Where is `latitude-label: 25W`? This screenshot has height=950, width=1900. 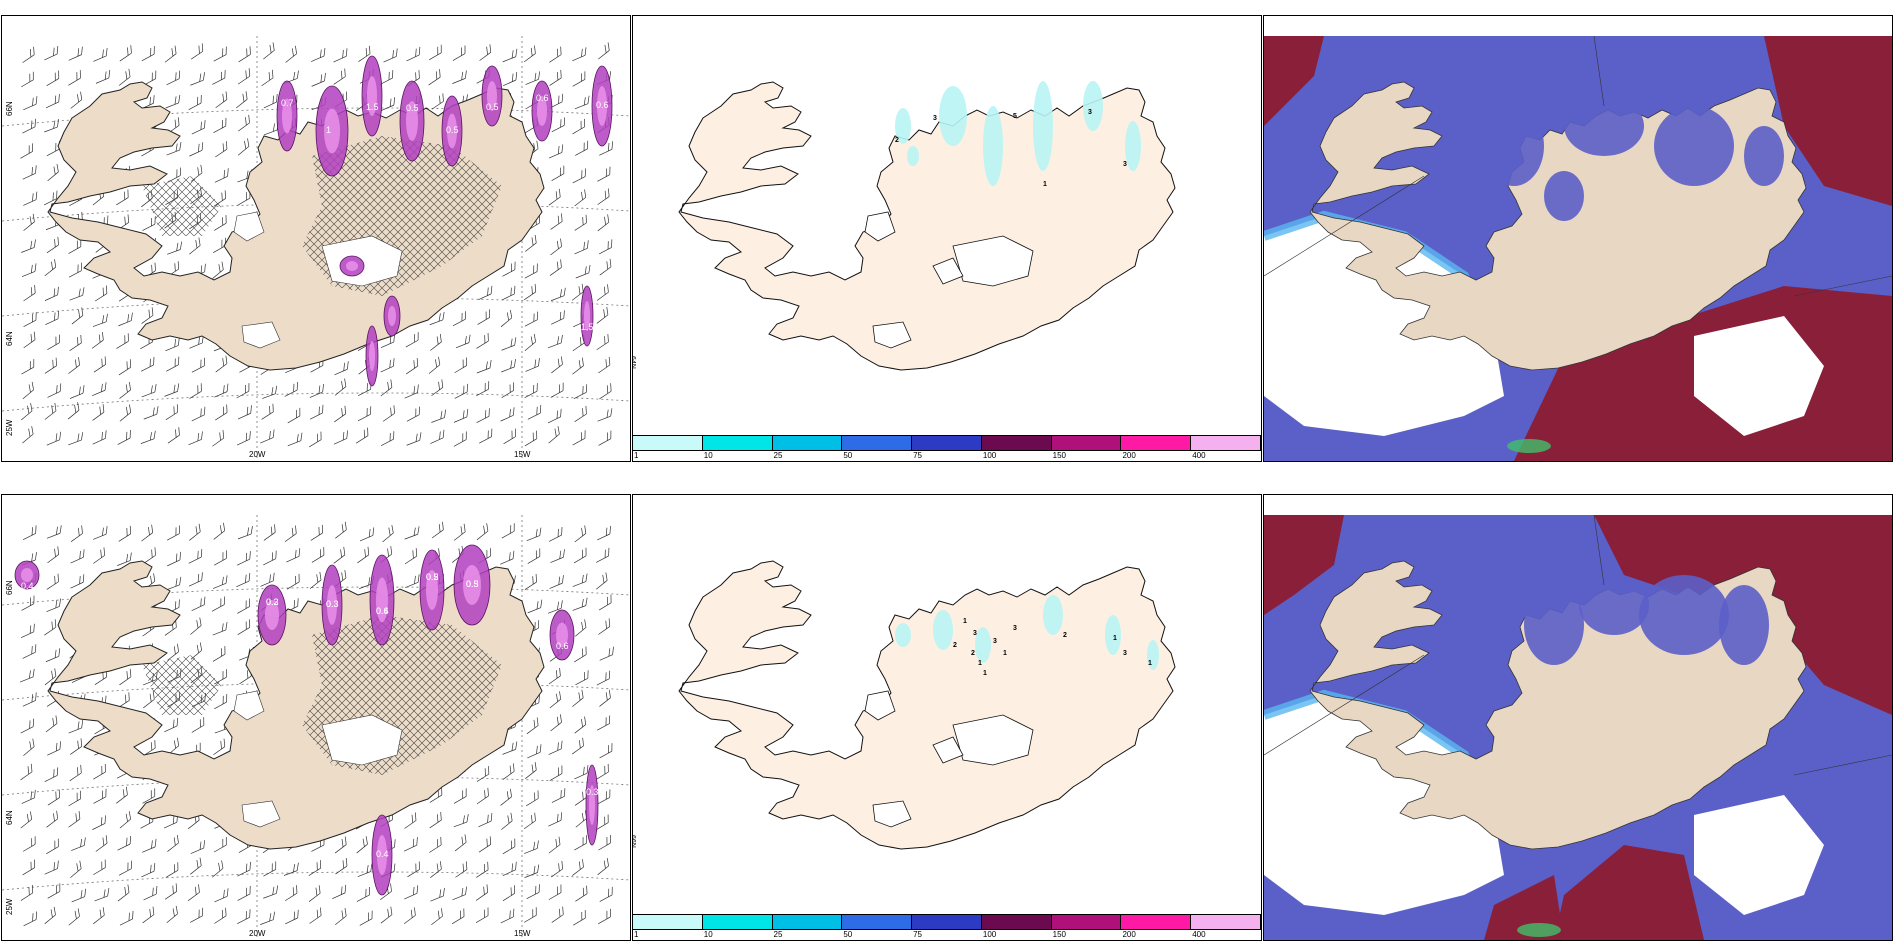
latitude-label: 25W is located at coordinates (9, 427).